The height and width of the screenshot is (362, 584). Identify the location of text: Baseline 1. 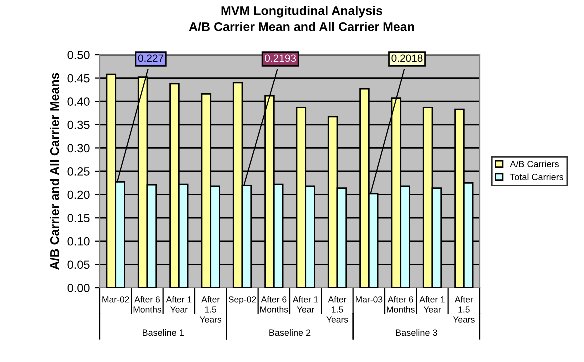
(163, 332).